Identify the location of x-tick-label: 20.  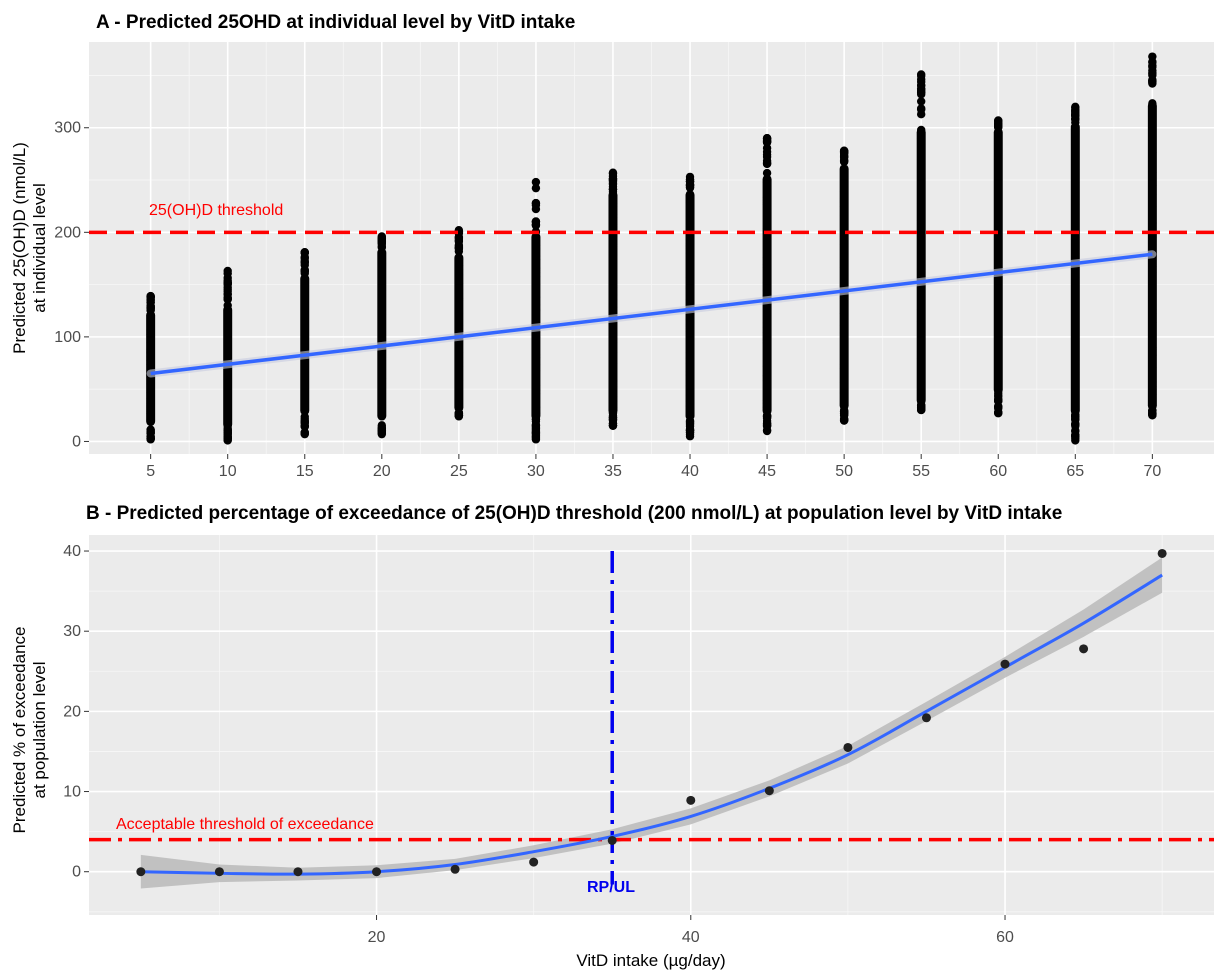
(382, 471).